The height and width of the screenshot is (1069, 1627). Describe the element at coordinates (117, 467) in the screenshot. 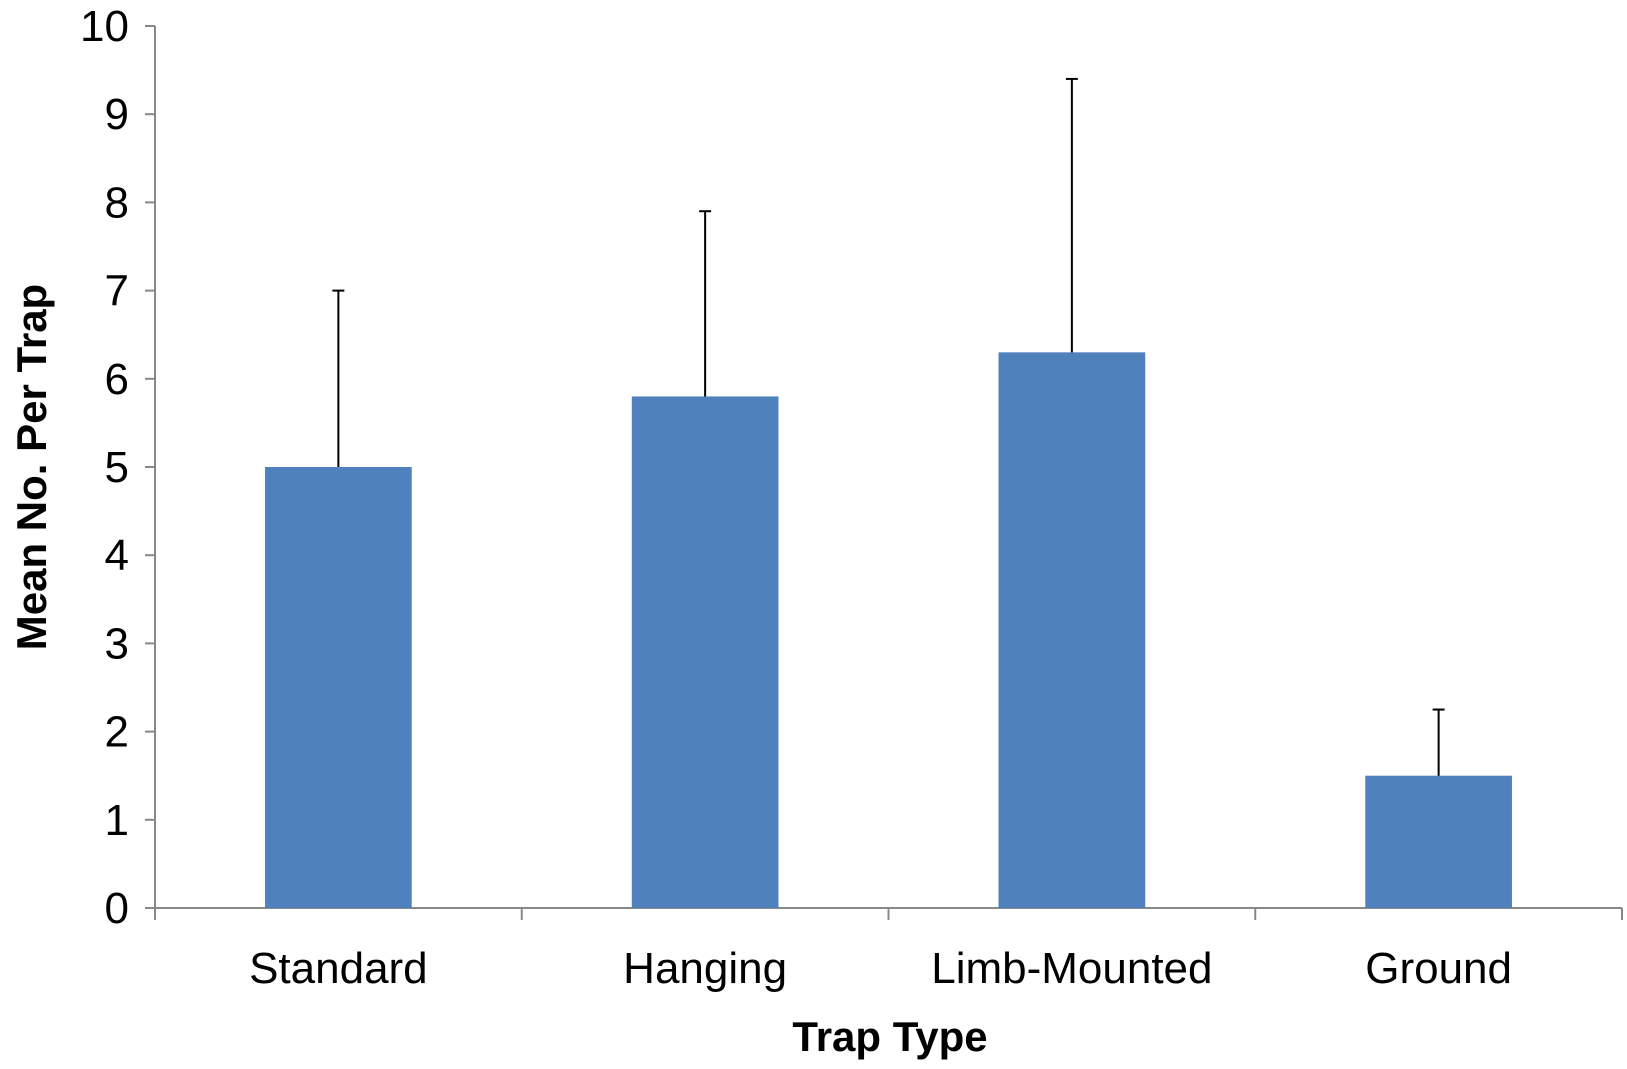

I see `y-tick-label: 5` at that location.